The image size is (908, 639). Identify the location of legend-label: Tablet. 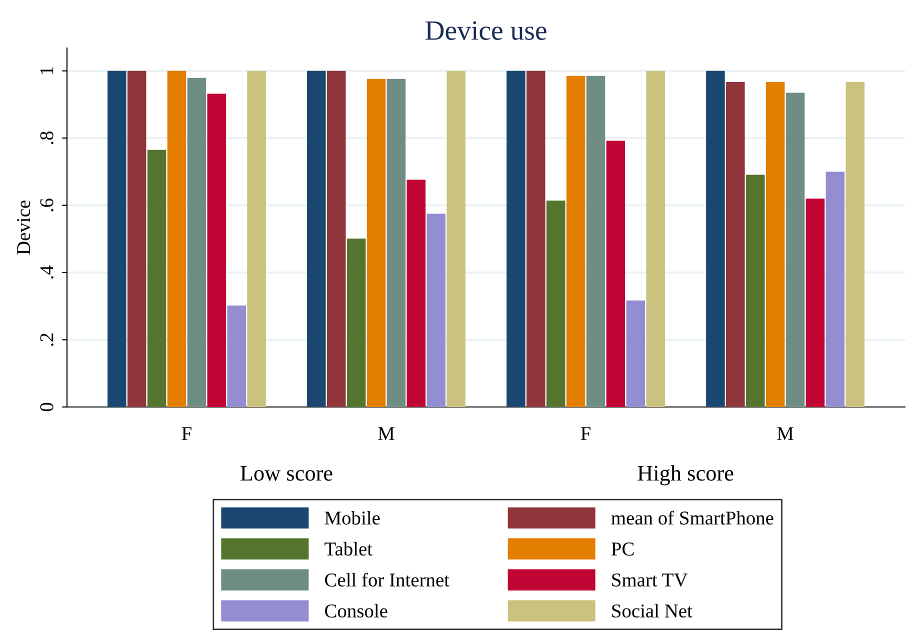
(348, 549).